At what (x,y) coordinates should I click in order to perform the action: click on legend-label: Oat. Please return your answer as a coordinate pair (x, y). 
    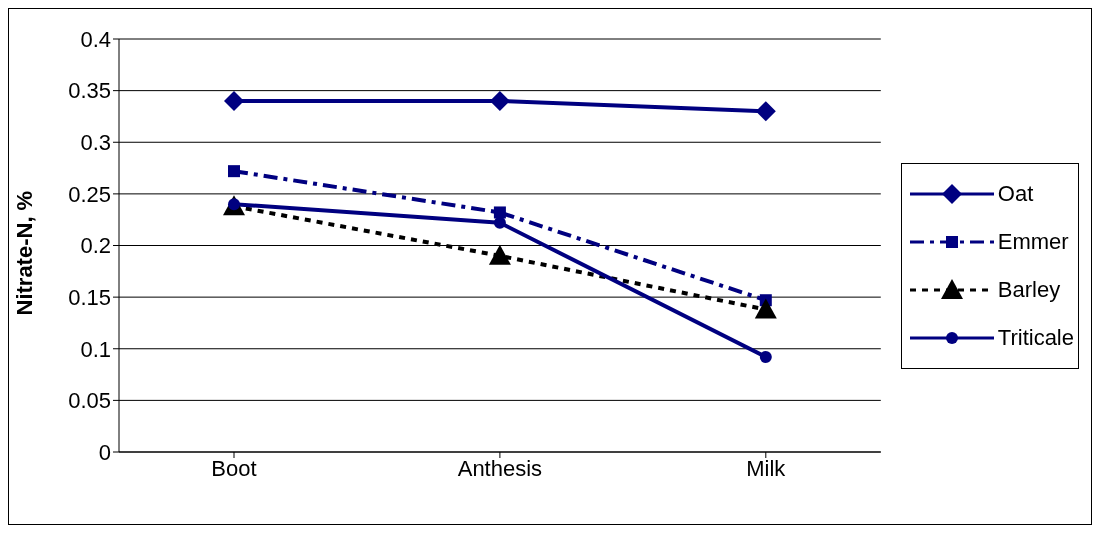
    Looking at the image, I should click on (1015, 193).